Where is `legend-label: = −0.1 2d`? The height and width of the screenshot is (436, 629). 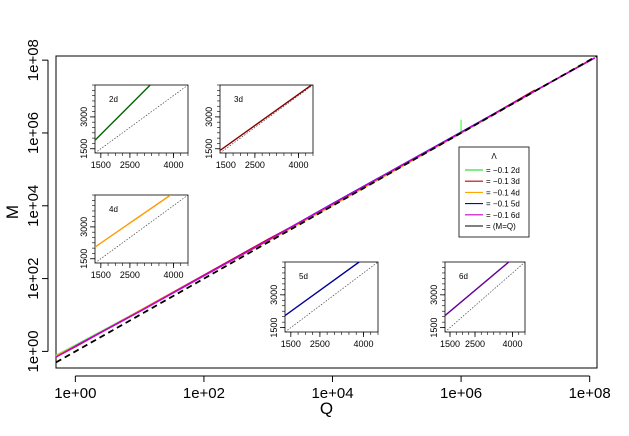
legend-label: = −0.1 2d is located at coordinates (503, 170).